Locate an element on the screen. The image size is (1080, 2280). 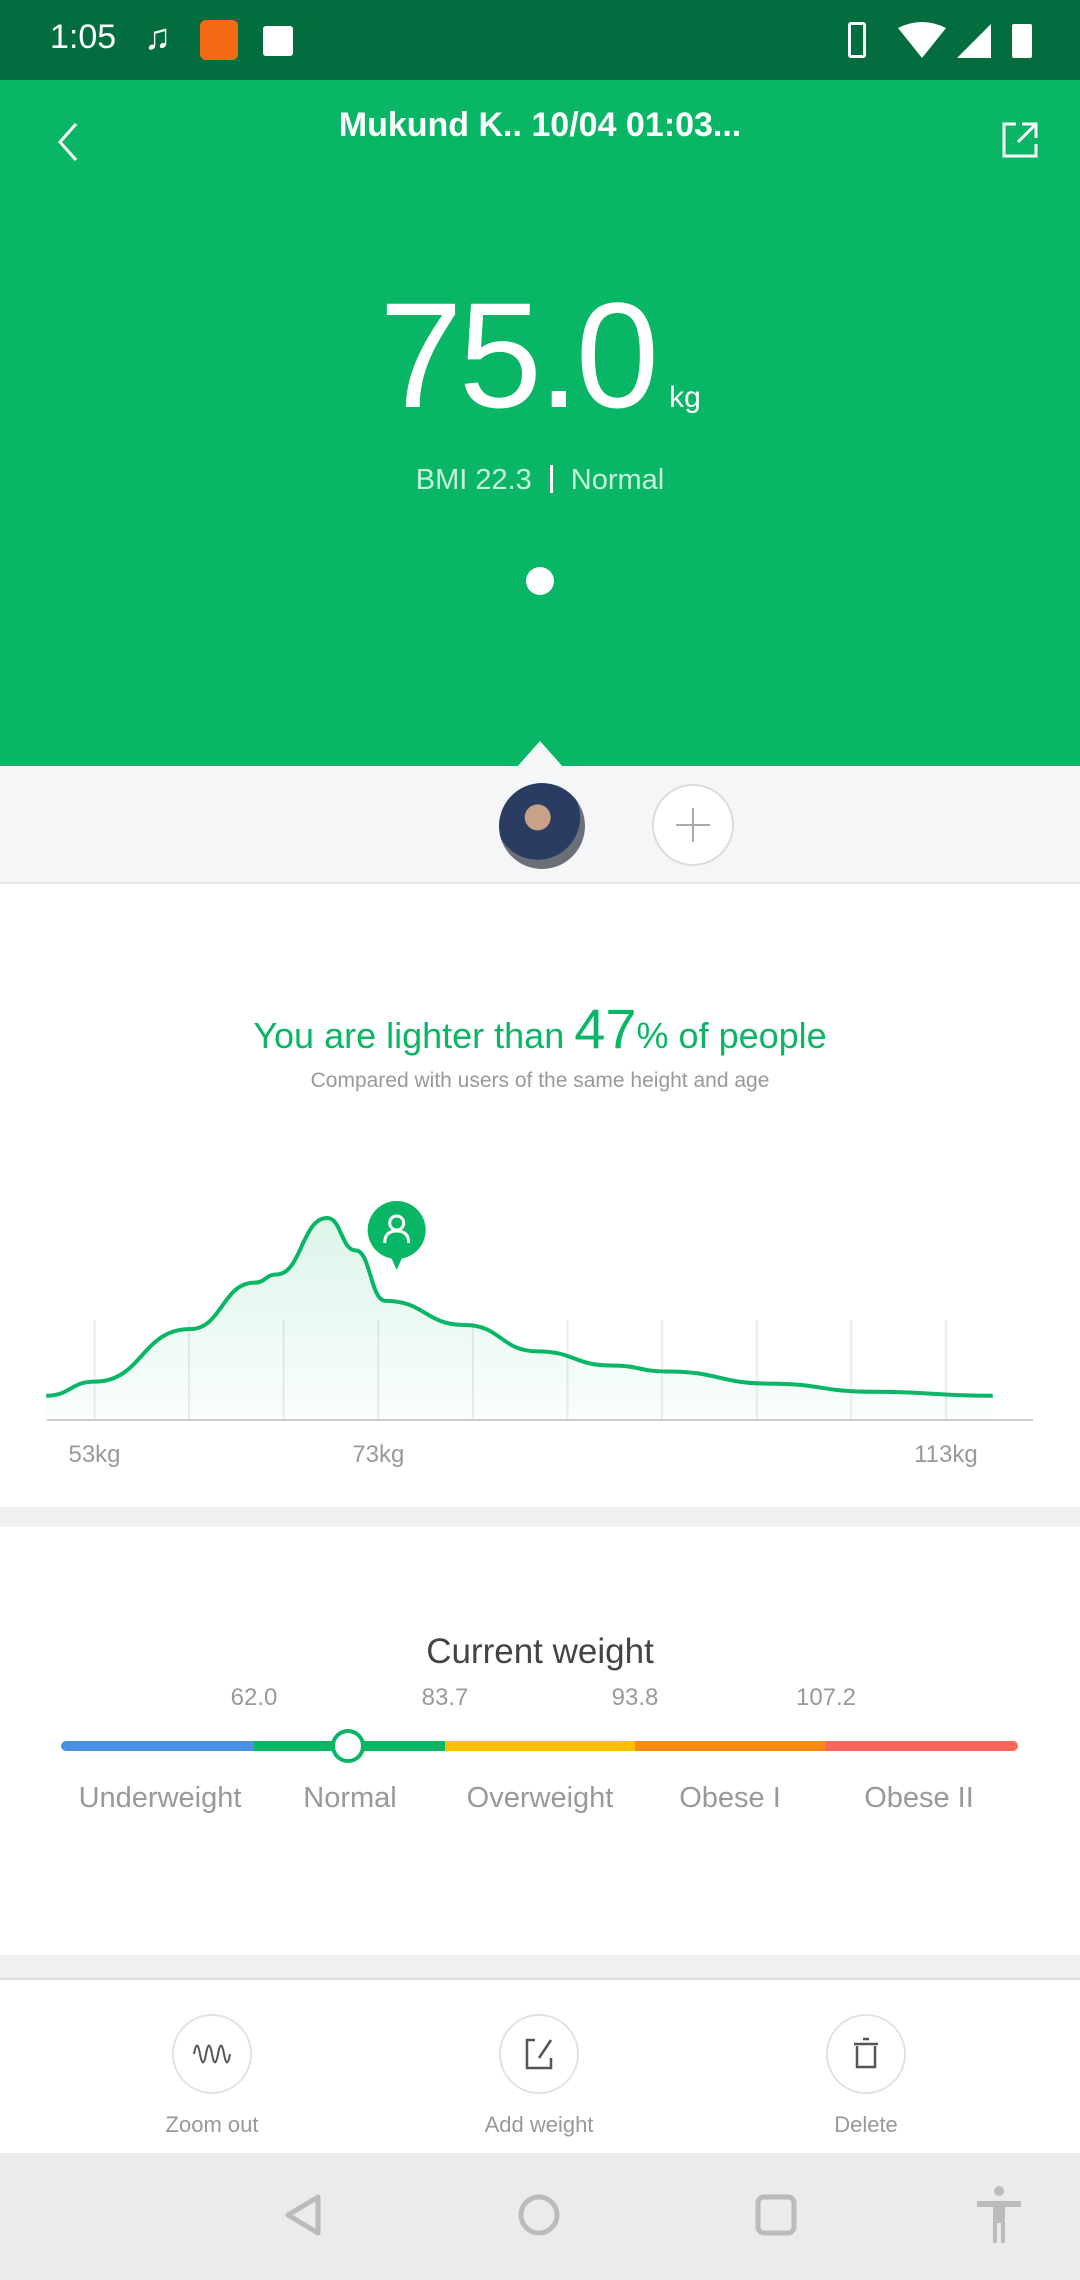
nav-recents-icon is located at coordinates (776, 2215).